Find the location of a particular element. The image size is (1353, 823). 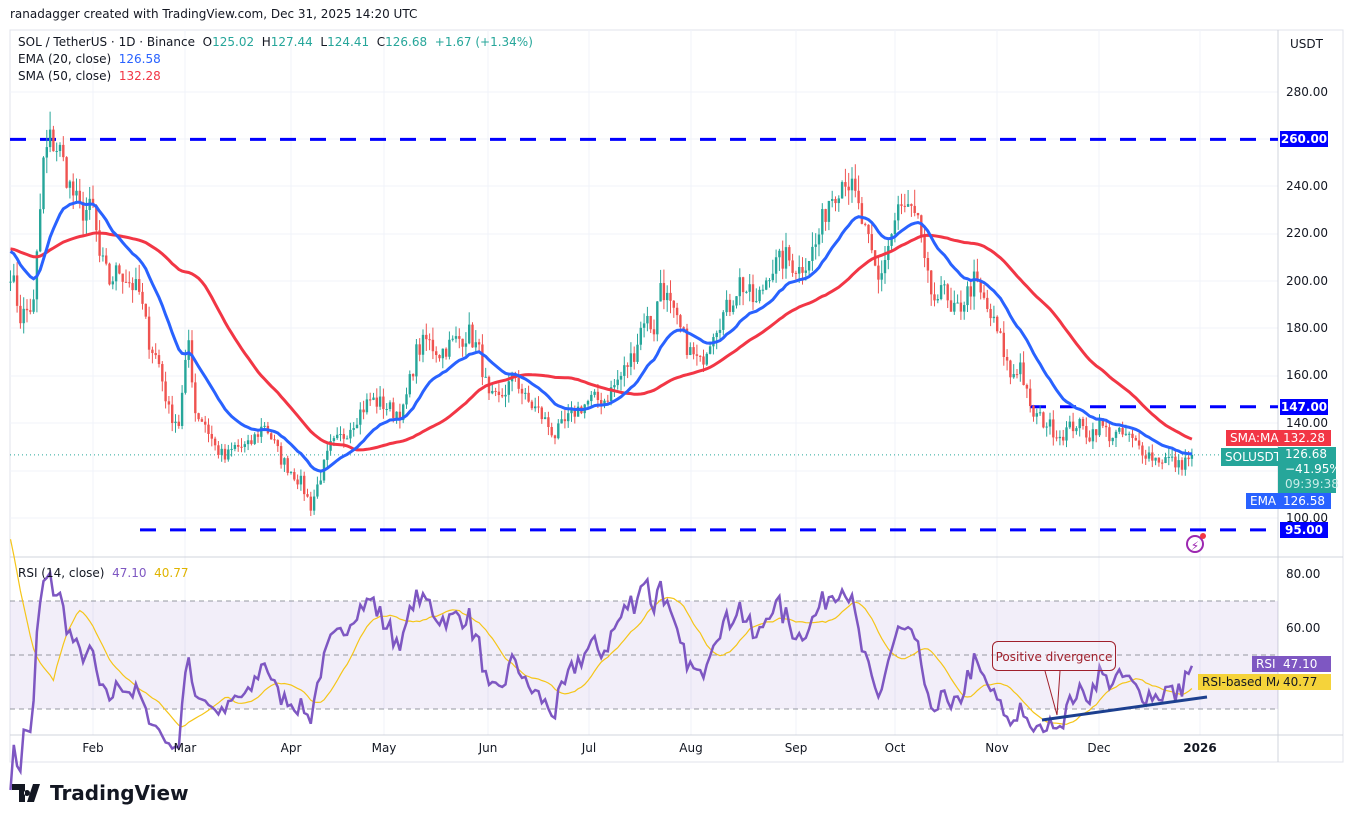

bar-countdown: 09:39:38 is located at coordinates (1312, 484).